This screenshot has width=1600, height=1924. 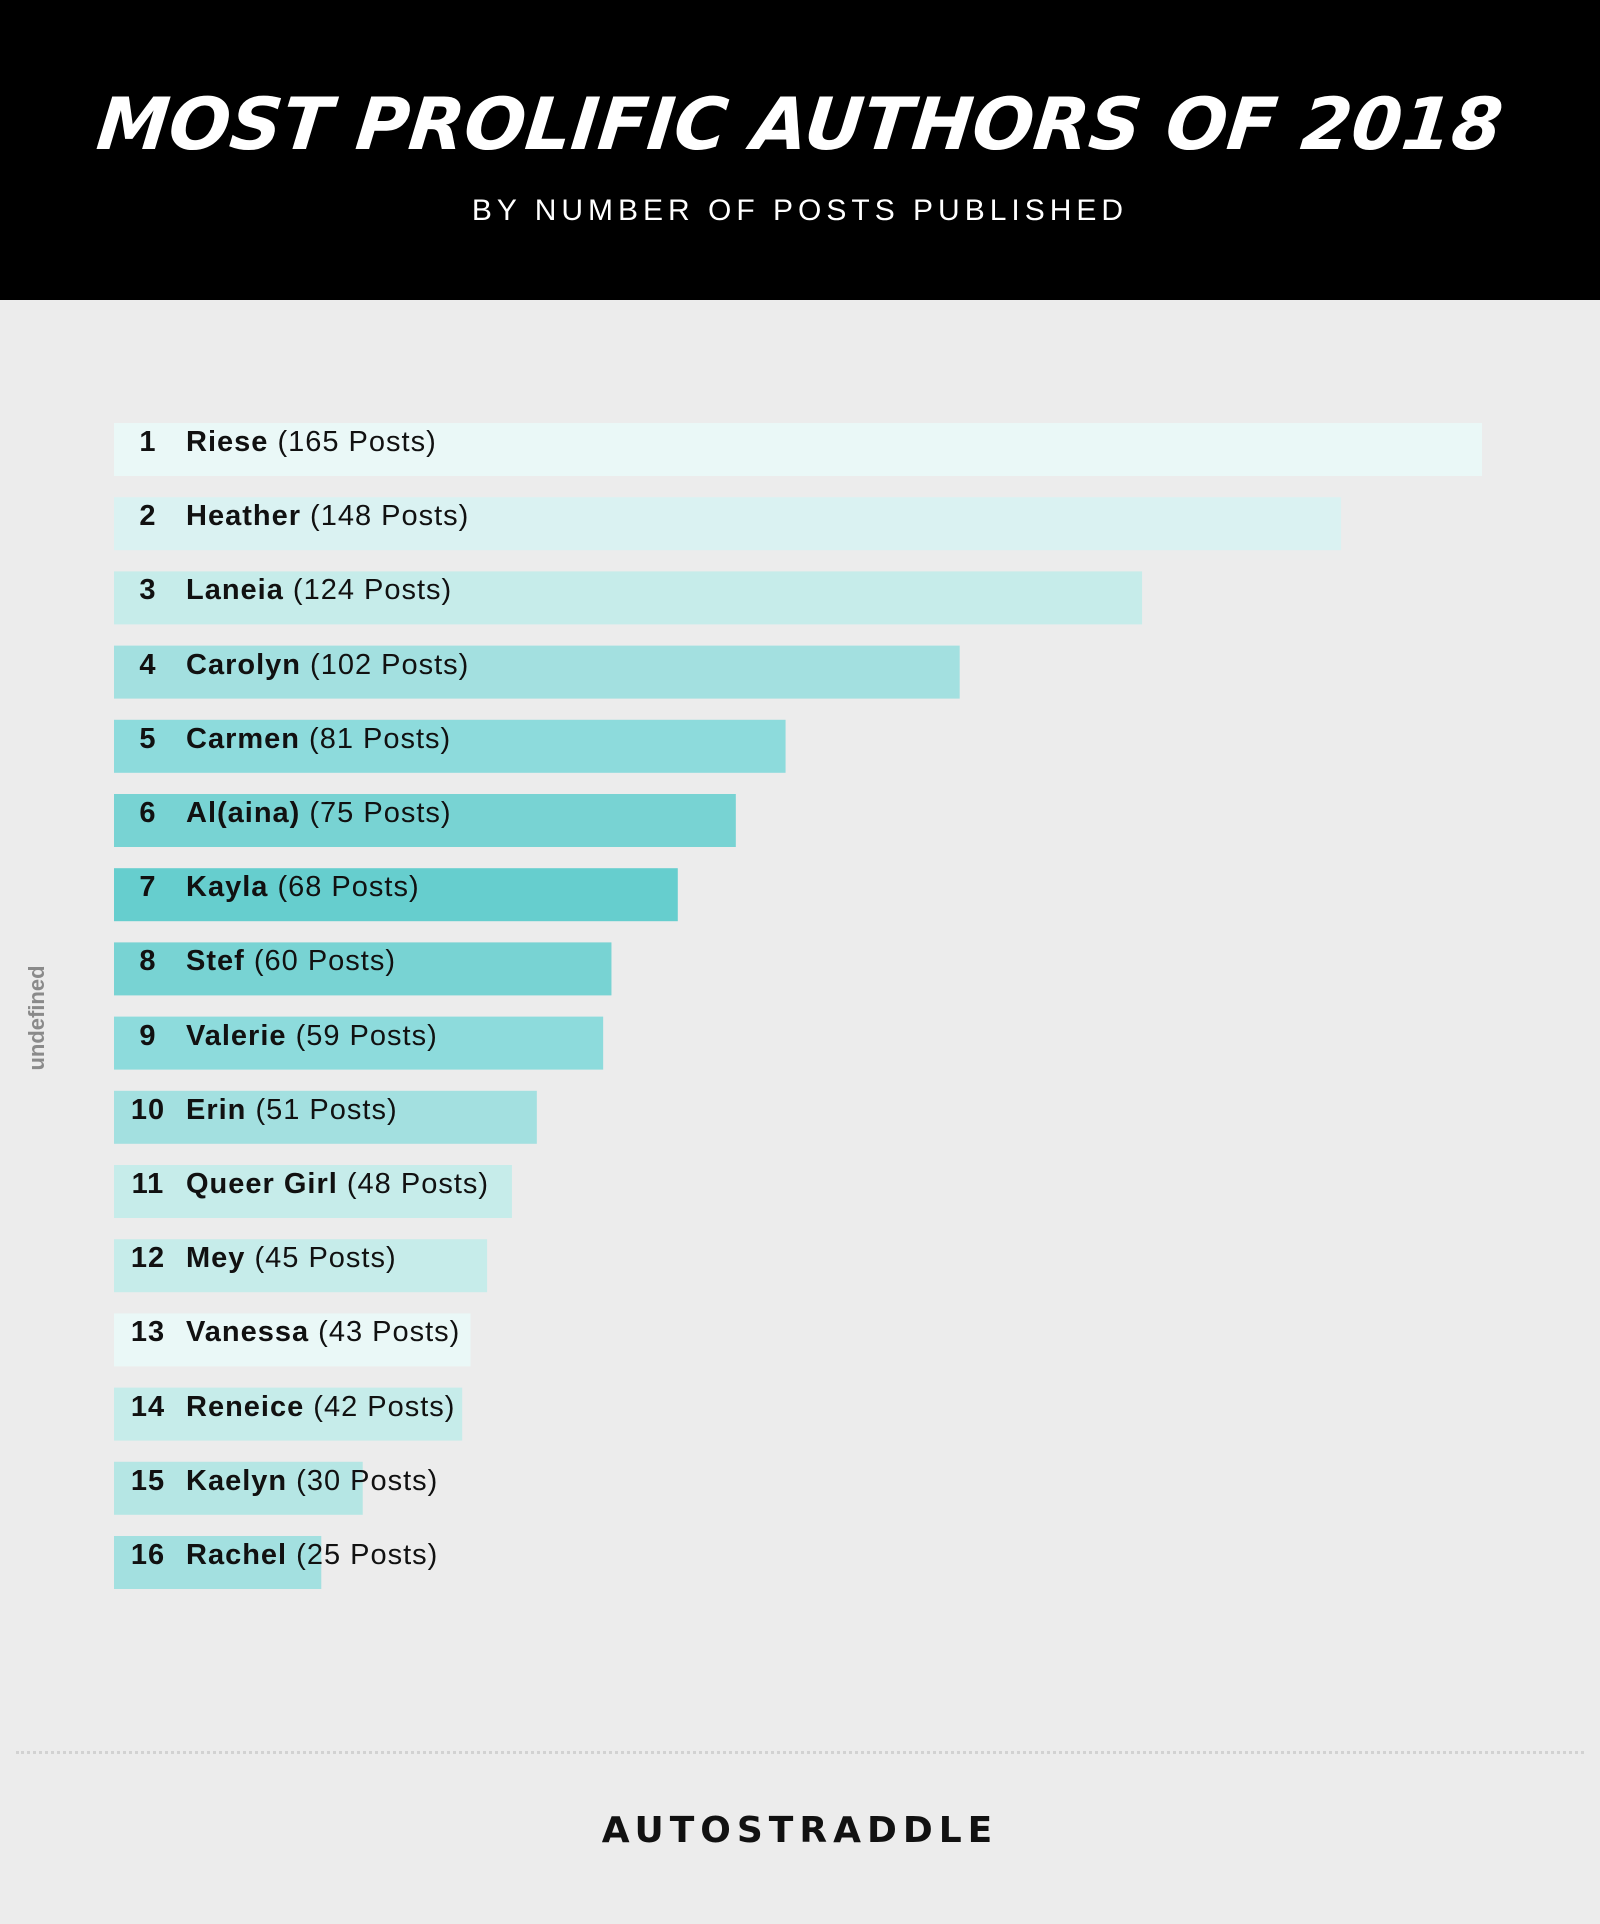 I want to click on author-name: Al(aina), so click(x=243, y=813).